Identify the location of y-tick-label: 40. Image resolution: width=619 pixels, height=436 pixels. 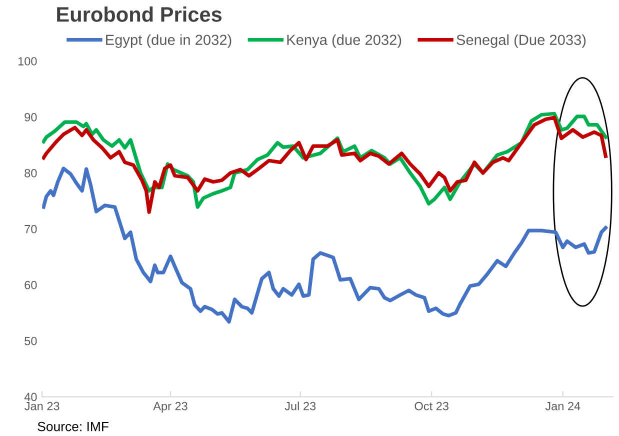
(30, 397).